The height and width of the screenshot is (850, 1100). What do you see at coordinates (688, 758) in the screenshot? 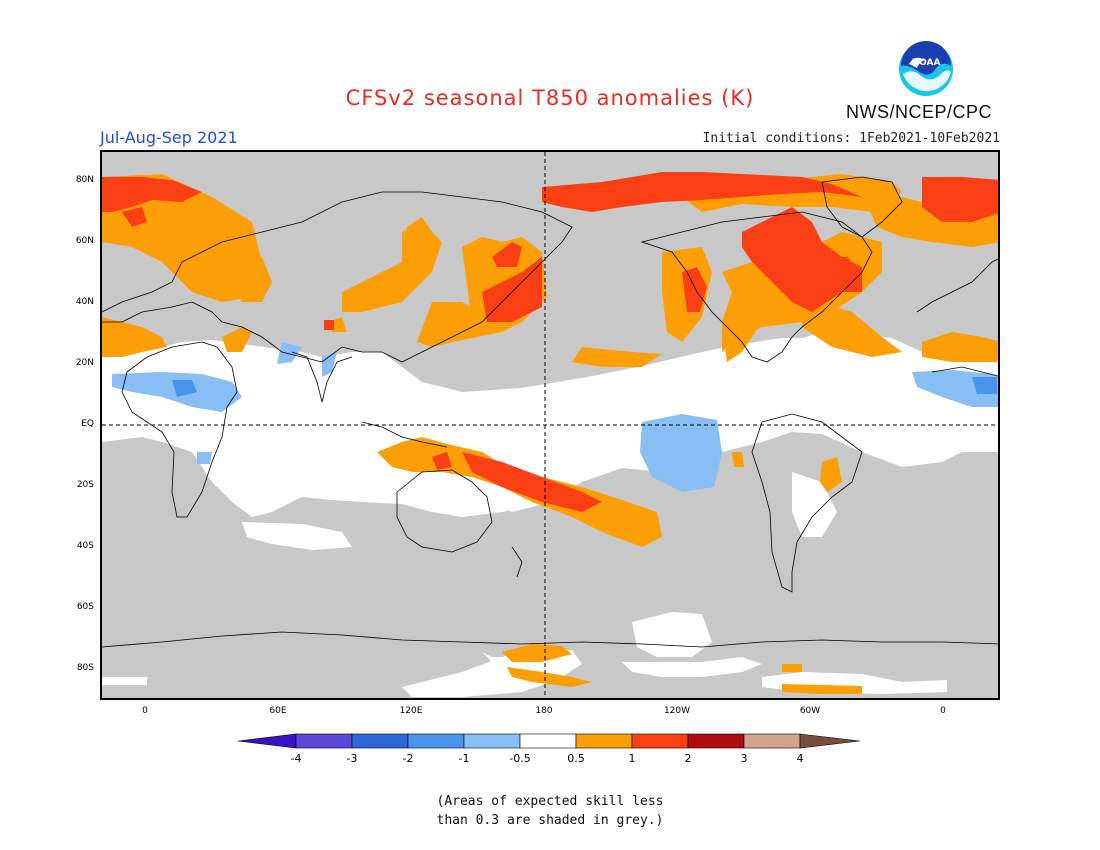
I see `colorbar-label: 2` at bounding box center [688, 758].